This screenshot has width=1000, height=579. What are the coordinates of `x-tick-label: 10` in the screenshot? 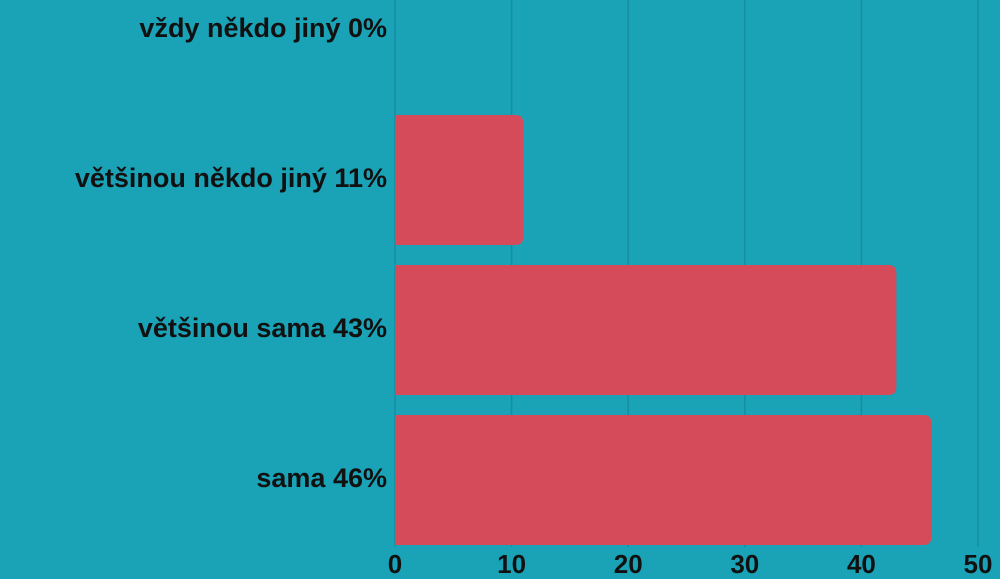 It's located at (511, 564).